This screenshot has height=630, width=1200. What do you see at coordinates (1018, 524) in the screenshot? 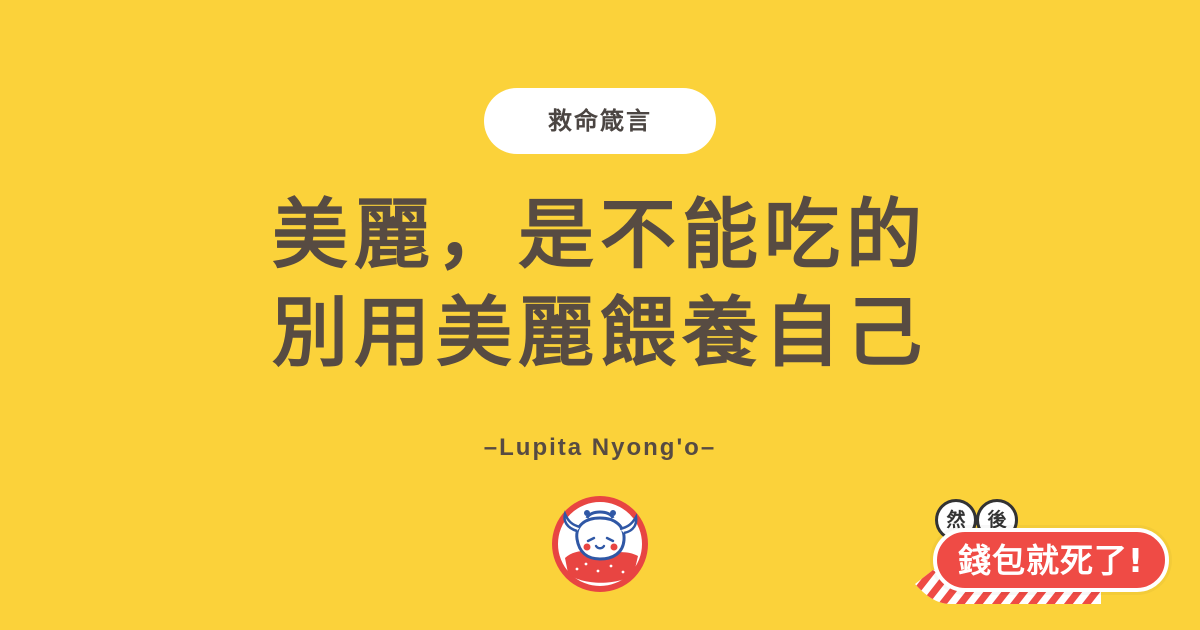
I see `sticker-comma: ,` at bounding box center [1018, 524].